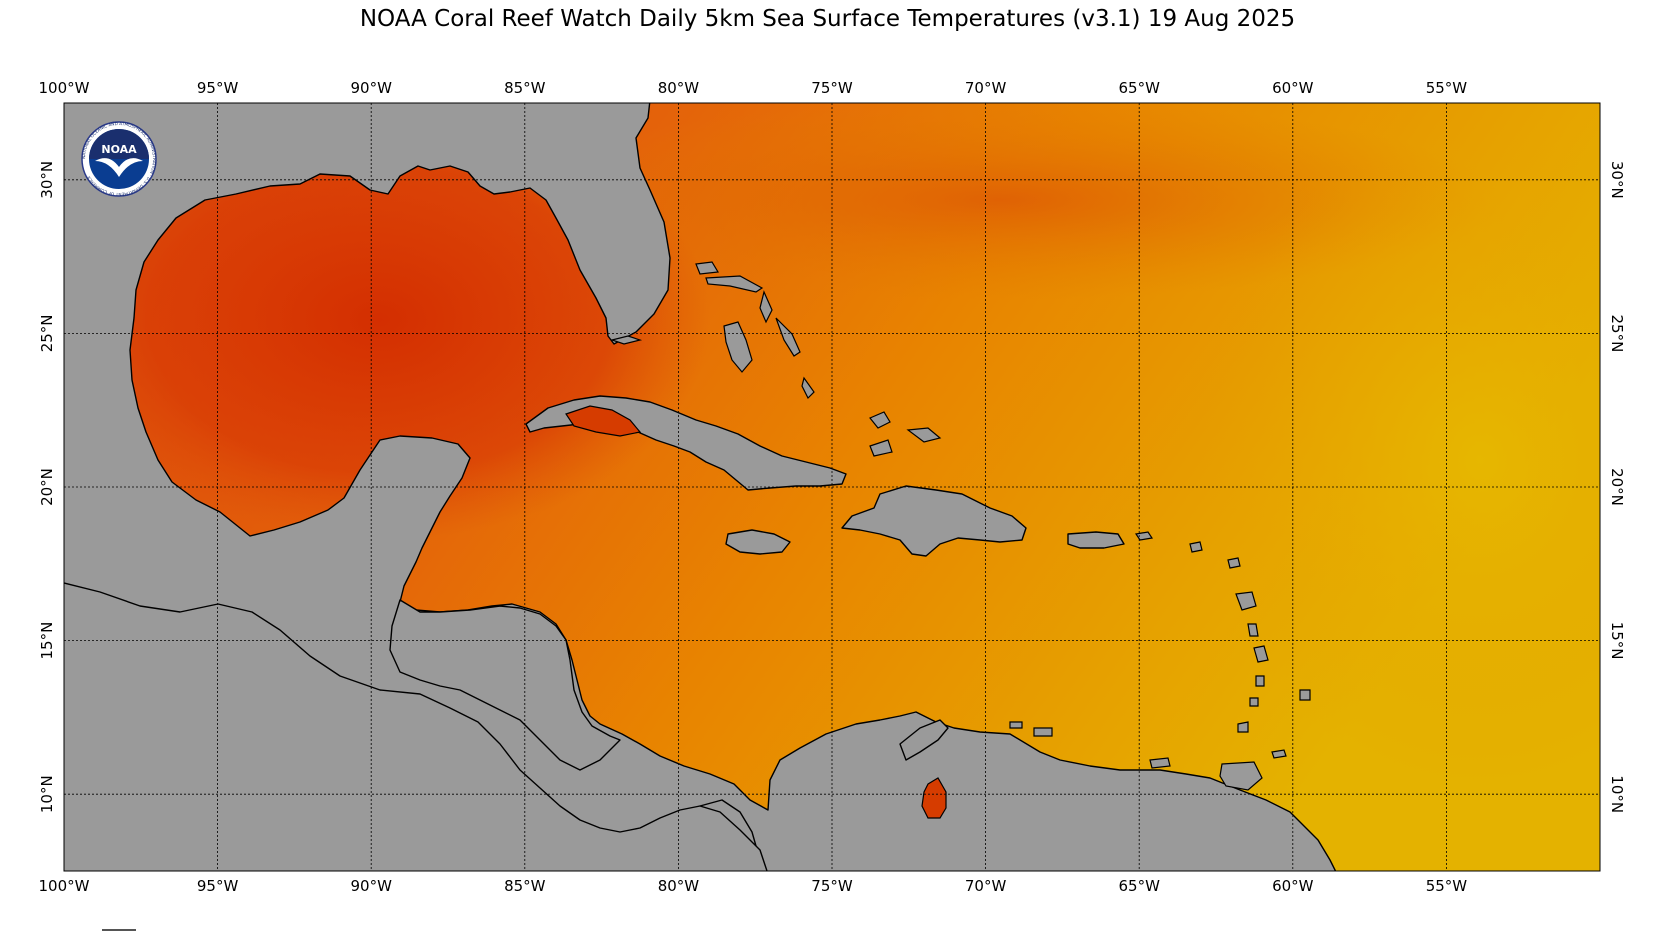 This screenshot has height=931, width=1655. I want to click on trinidad, so click(1241, 776).